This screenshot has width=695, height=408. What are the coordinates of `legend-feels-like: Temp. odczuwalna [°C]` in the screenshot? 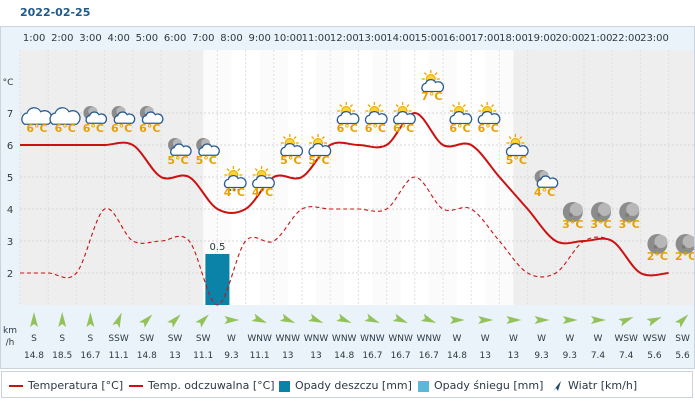 It's located at (202, 385).